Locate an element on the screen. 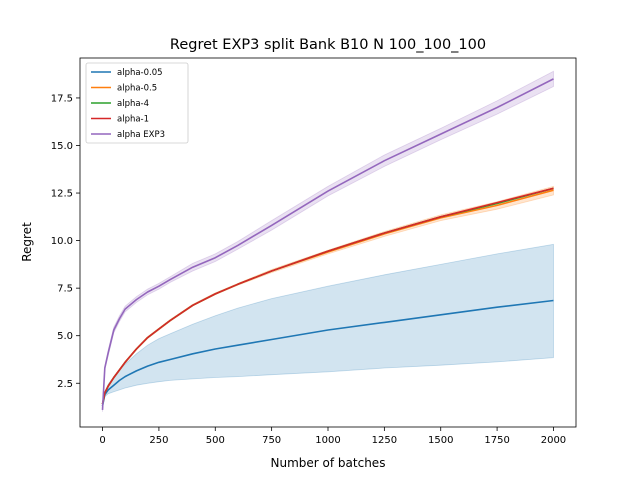 This screenshot has height=480, width=640. y-tick-label: 10.0 is located at coordinates (62, 241).